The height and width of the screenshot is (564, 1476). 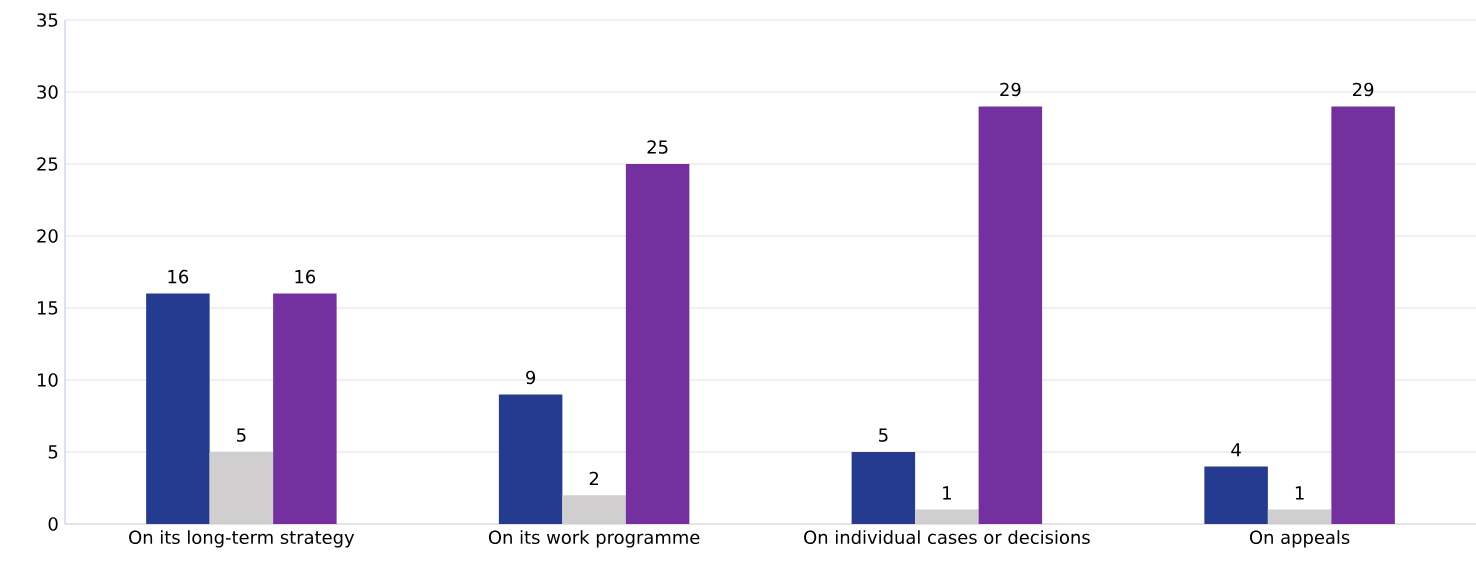 I want to click on y-tick-label: 10, so click(x=47, y=380).